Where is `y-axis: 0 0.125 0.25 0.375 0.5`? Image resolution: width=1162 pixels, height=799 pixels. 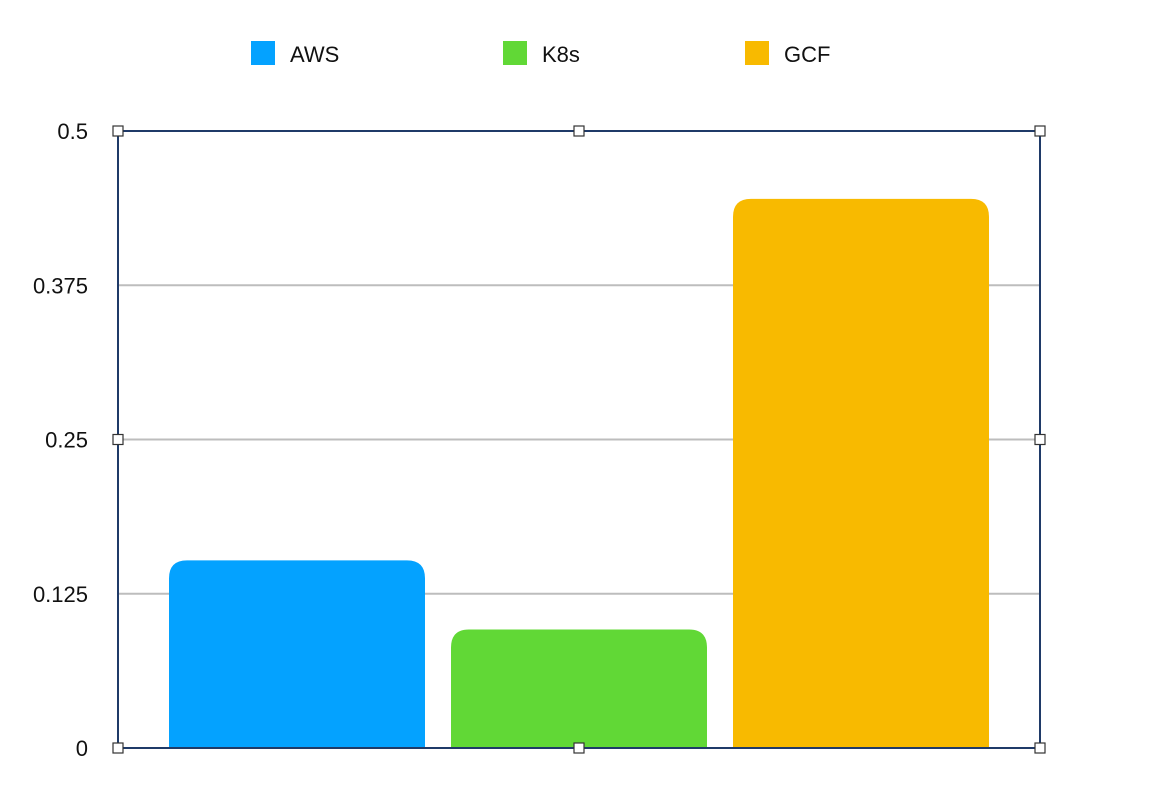 y-axis: 0 0.125 0.25 0.375 0.5 is located at coordinates (60, 440).